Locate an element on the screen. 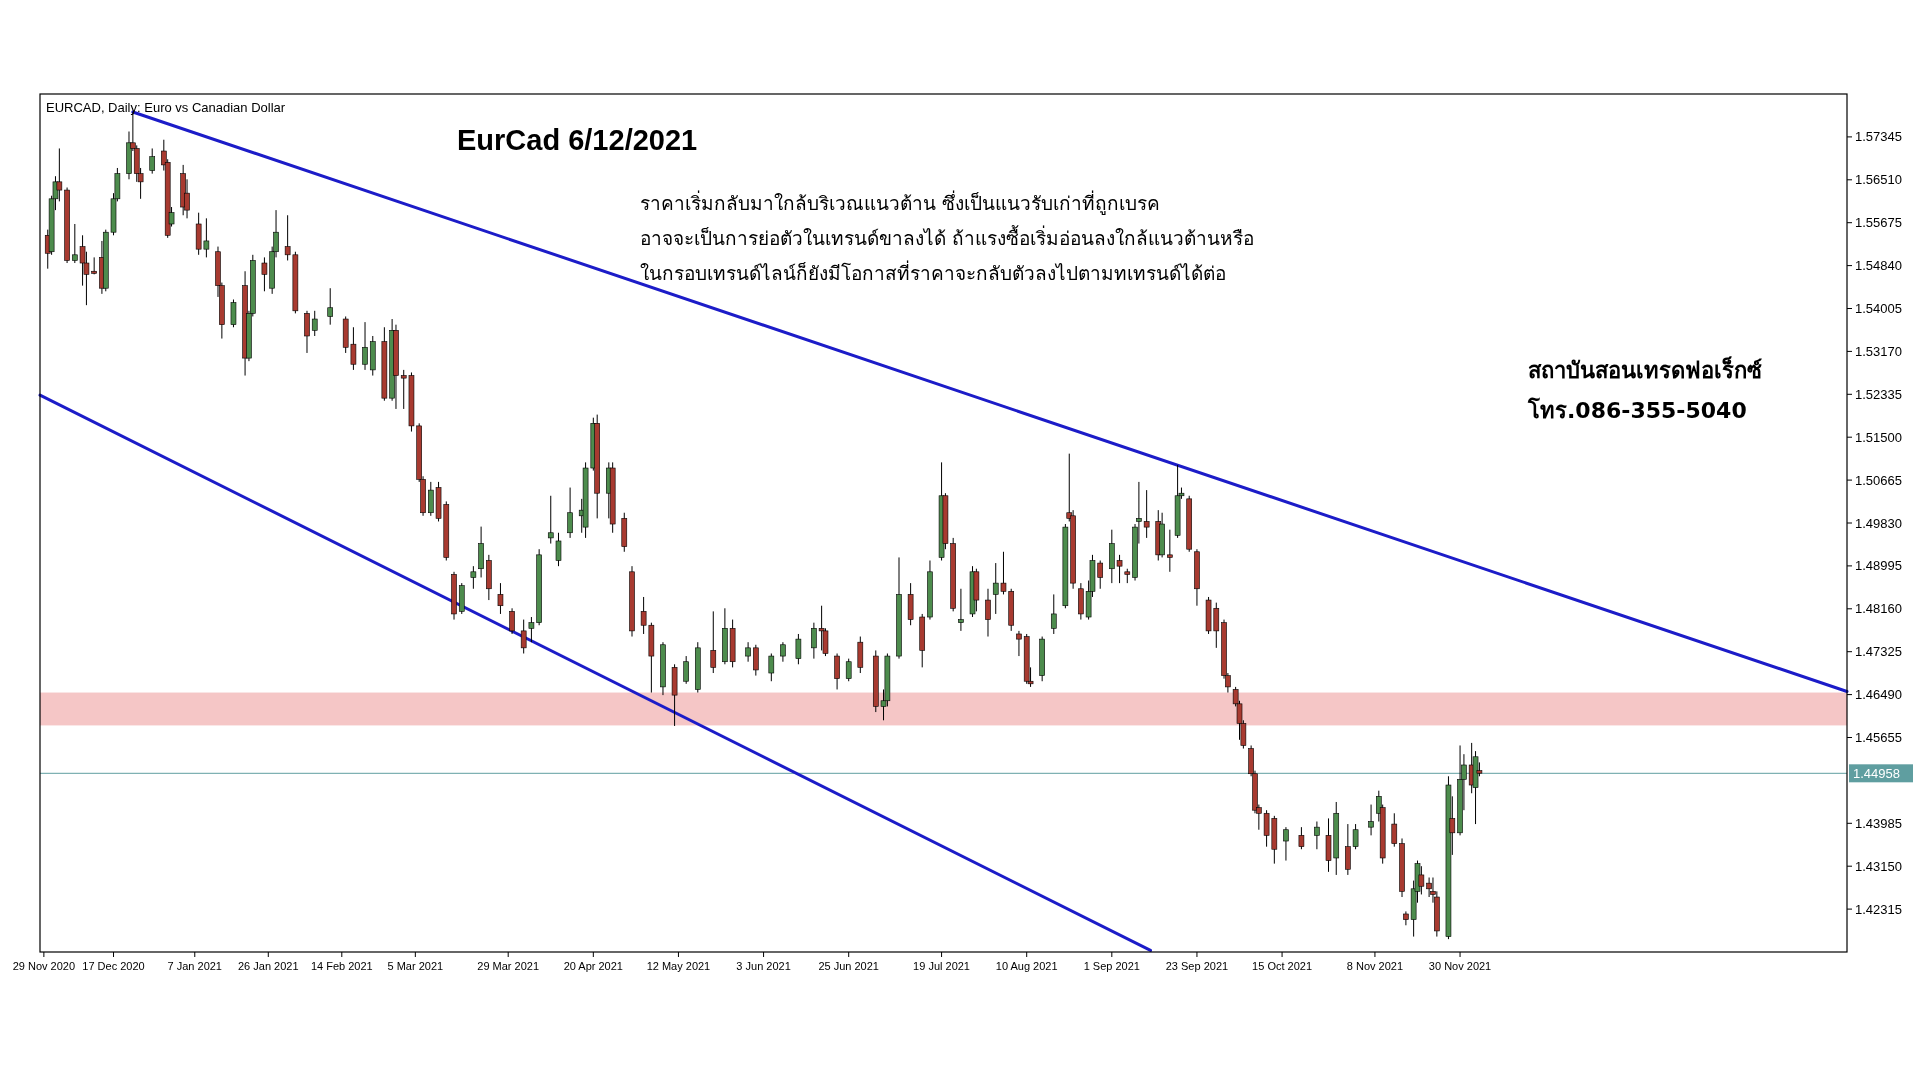 This screenshot has width=1920, height=1080. y-tick-label: 1.49830 is located at coordinates (1878, 523).